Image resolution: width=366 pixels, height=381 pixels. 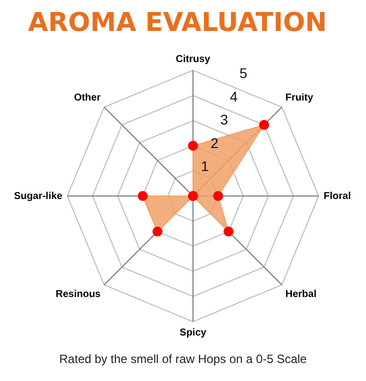 What do you see at coordinates (183, 359) in the screenshot?
I see `text: Rated by the smell of raw Hops on a 0-5 Scale` at bounding box center [183, 359].